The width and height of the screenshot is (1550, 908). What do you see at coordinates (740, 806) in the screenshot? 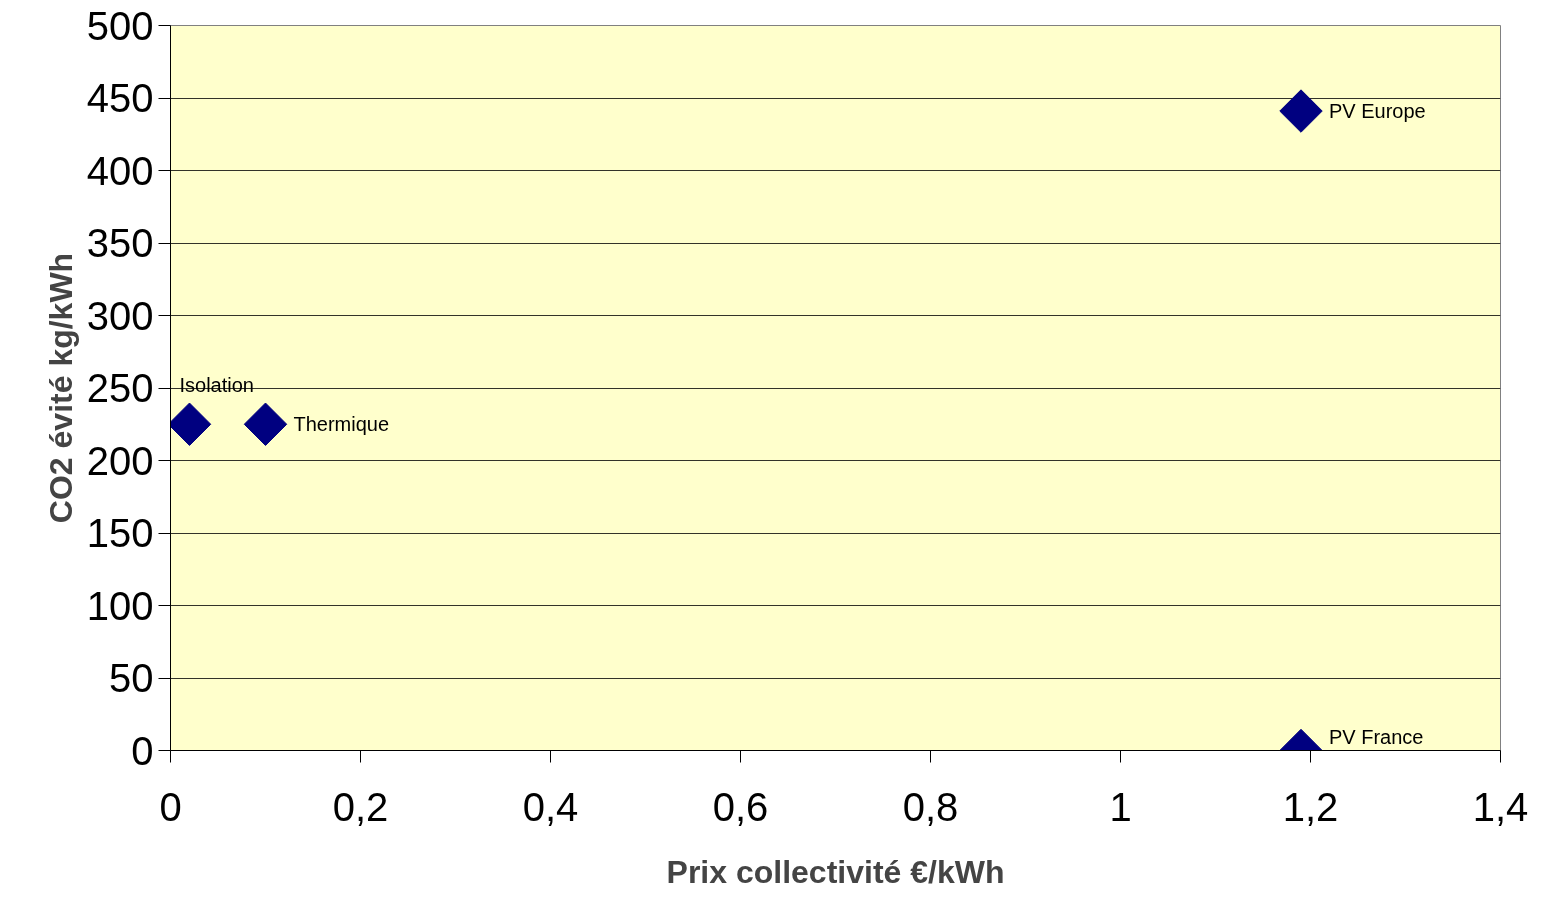
I see `x-tick-label: 0,6` at bounding box center [740, 806].